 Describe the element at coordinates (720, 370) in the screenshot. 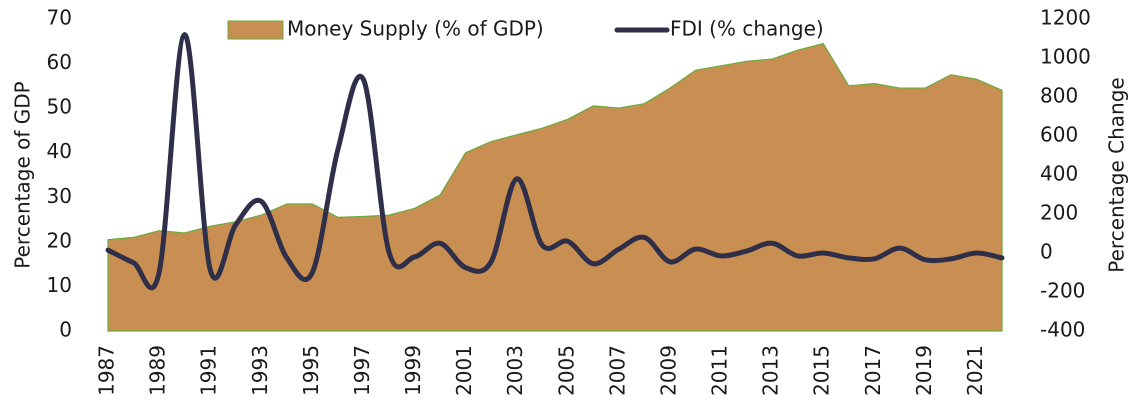

I see `x-tick-label: 2011` at that location.